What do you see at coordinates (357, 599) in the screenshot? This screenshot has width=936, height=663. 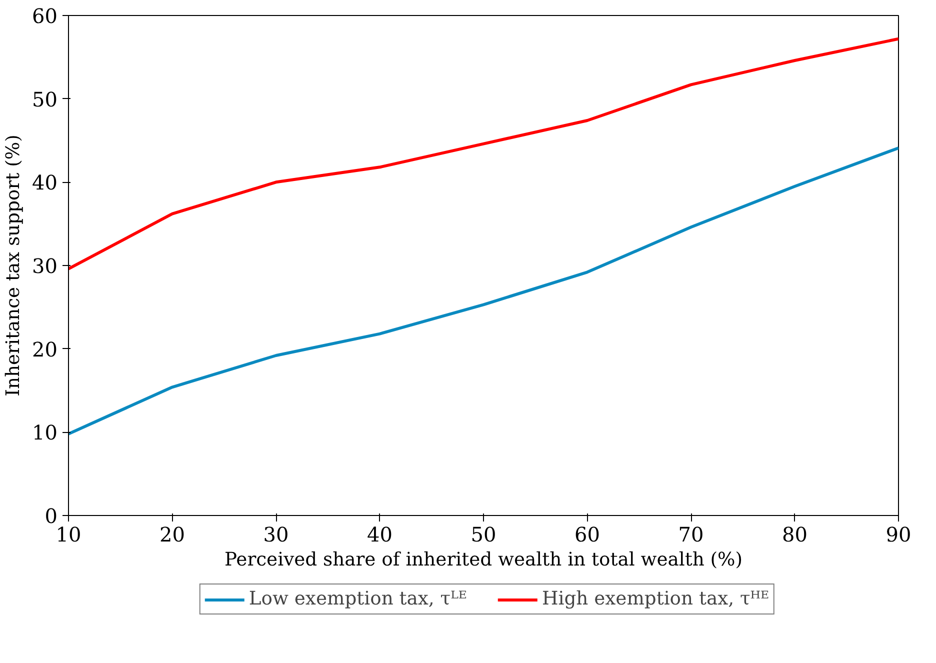 I see `legend-label: Low exemption tax, τᴸᴱ` at bounding box center [357, 599].